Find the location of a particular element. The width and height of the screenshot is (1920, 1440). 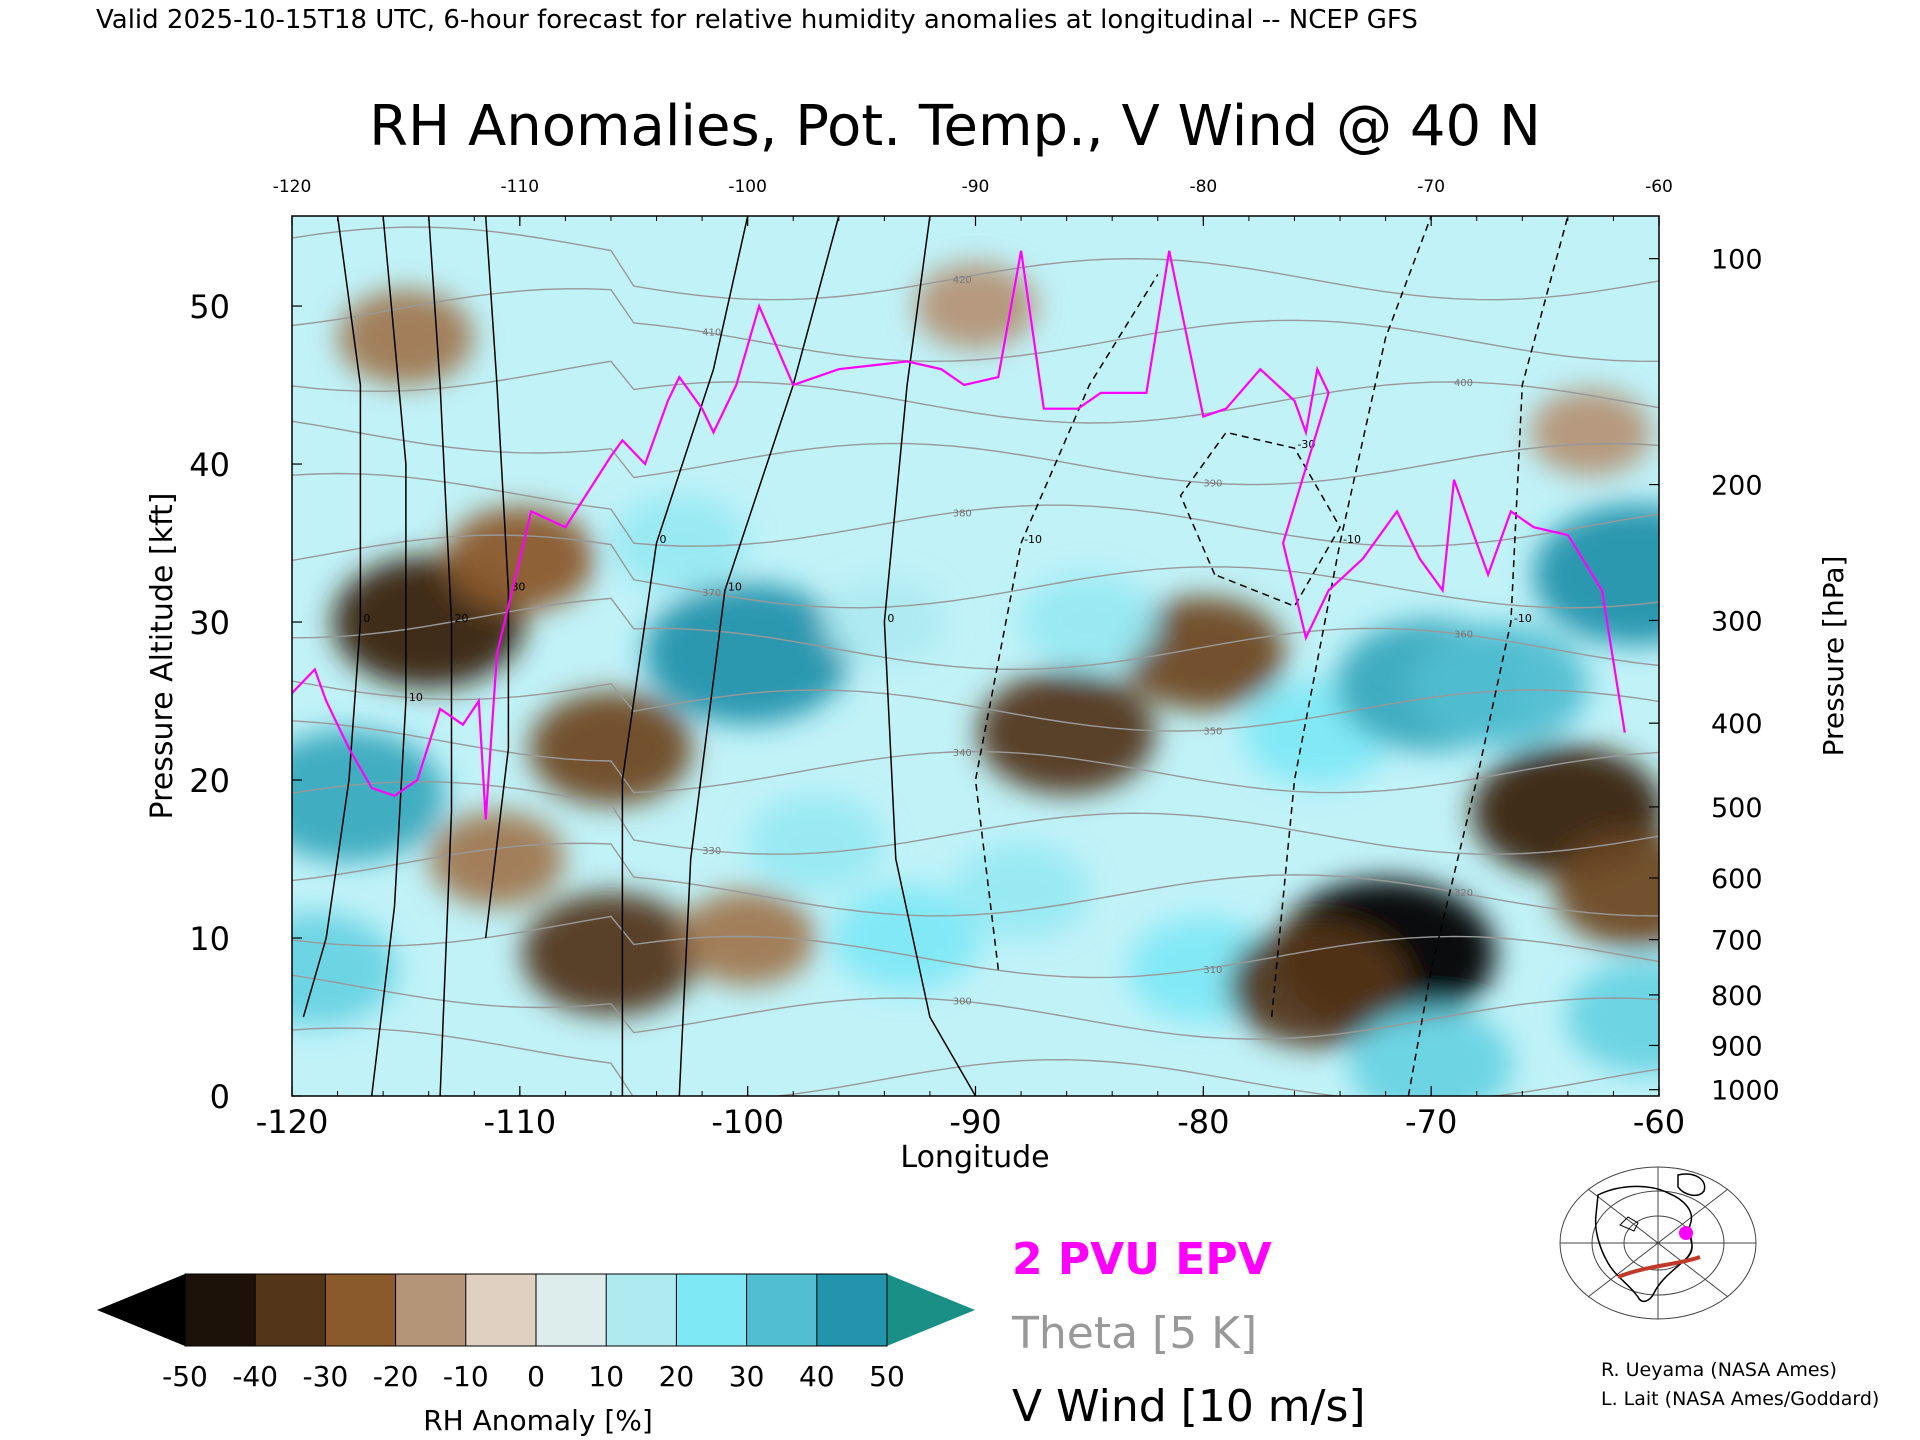

x-top-tick-label: -90 is located at coordinates (976, 187).